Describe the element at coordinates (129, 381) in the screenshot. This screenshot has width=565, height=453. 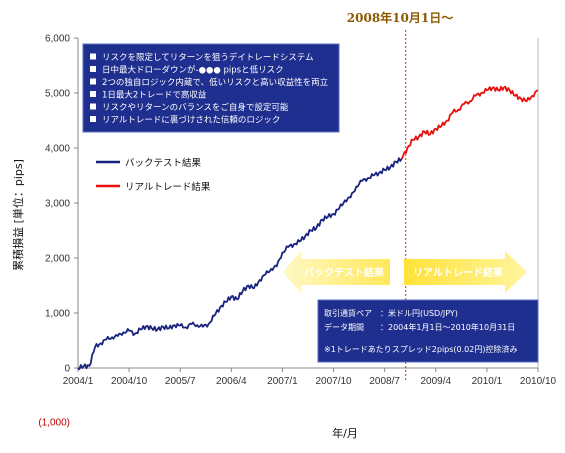
I see `x-tick-label: 2004/10` at that location.